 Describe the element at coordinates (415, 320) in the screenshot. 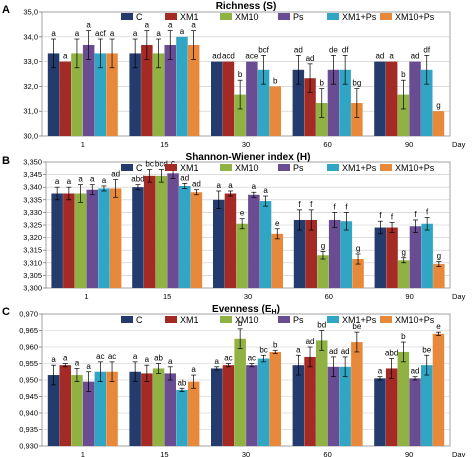

I see `legend-label: XM10+Ps` at that location.